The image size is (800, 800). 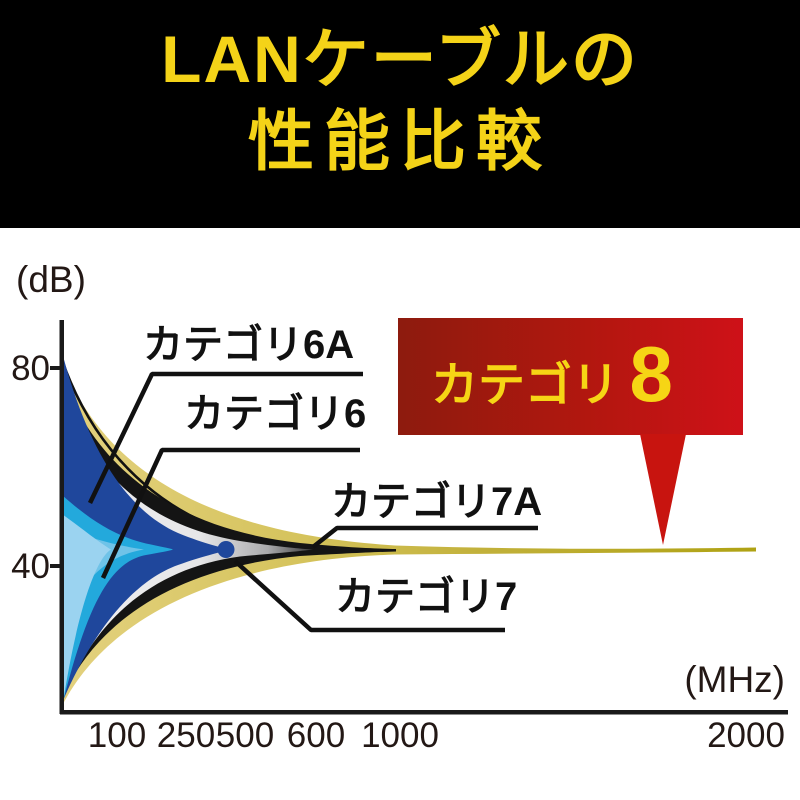 I want to click on x-tick-label-500: 500, so click(x=245, y=735).